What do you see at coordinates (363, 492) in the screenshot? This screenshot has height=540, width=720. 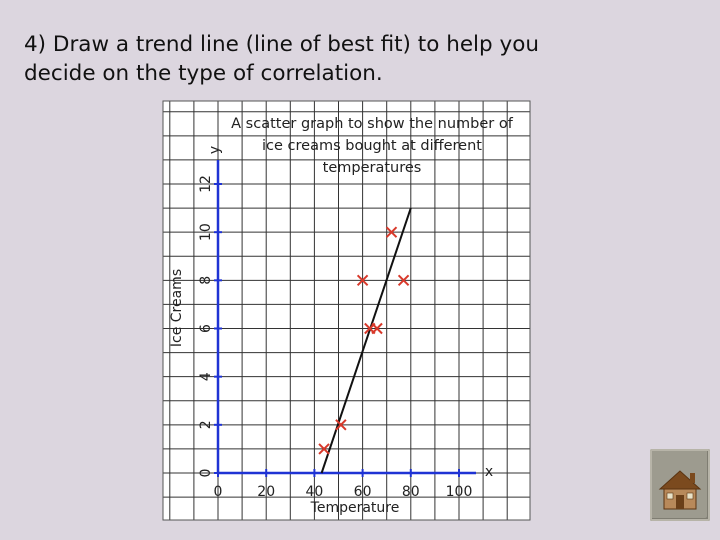 I see `x-tick-label: 60` at bounding box center [363, 492].